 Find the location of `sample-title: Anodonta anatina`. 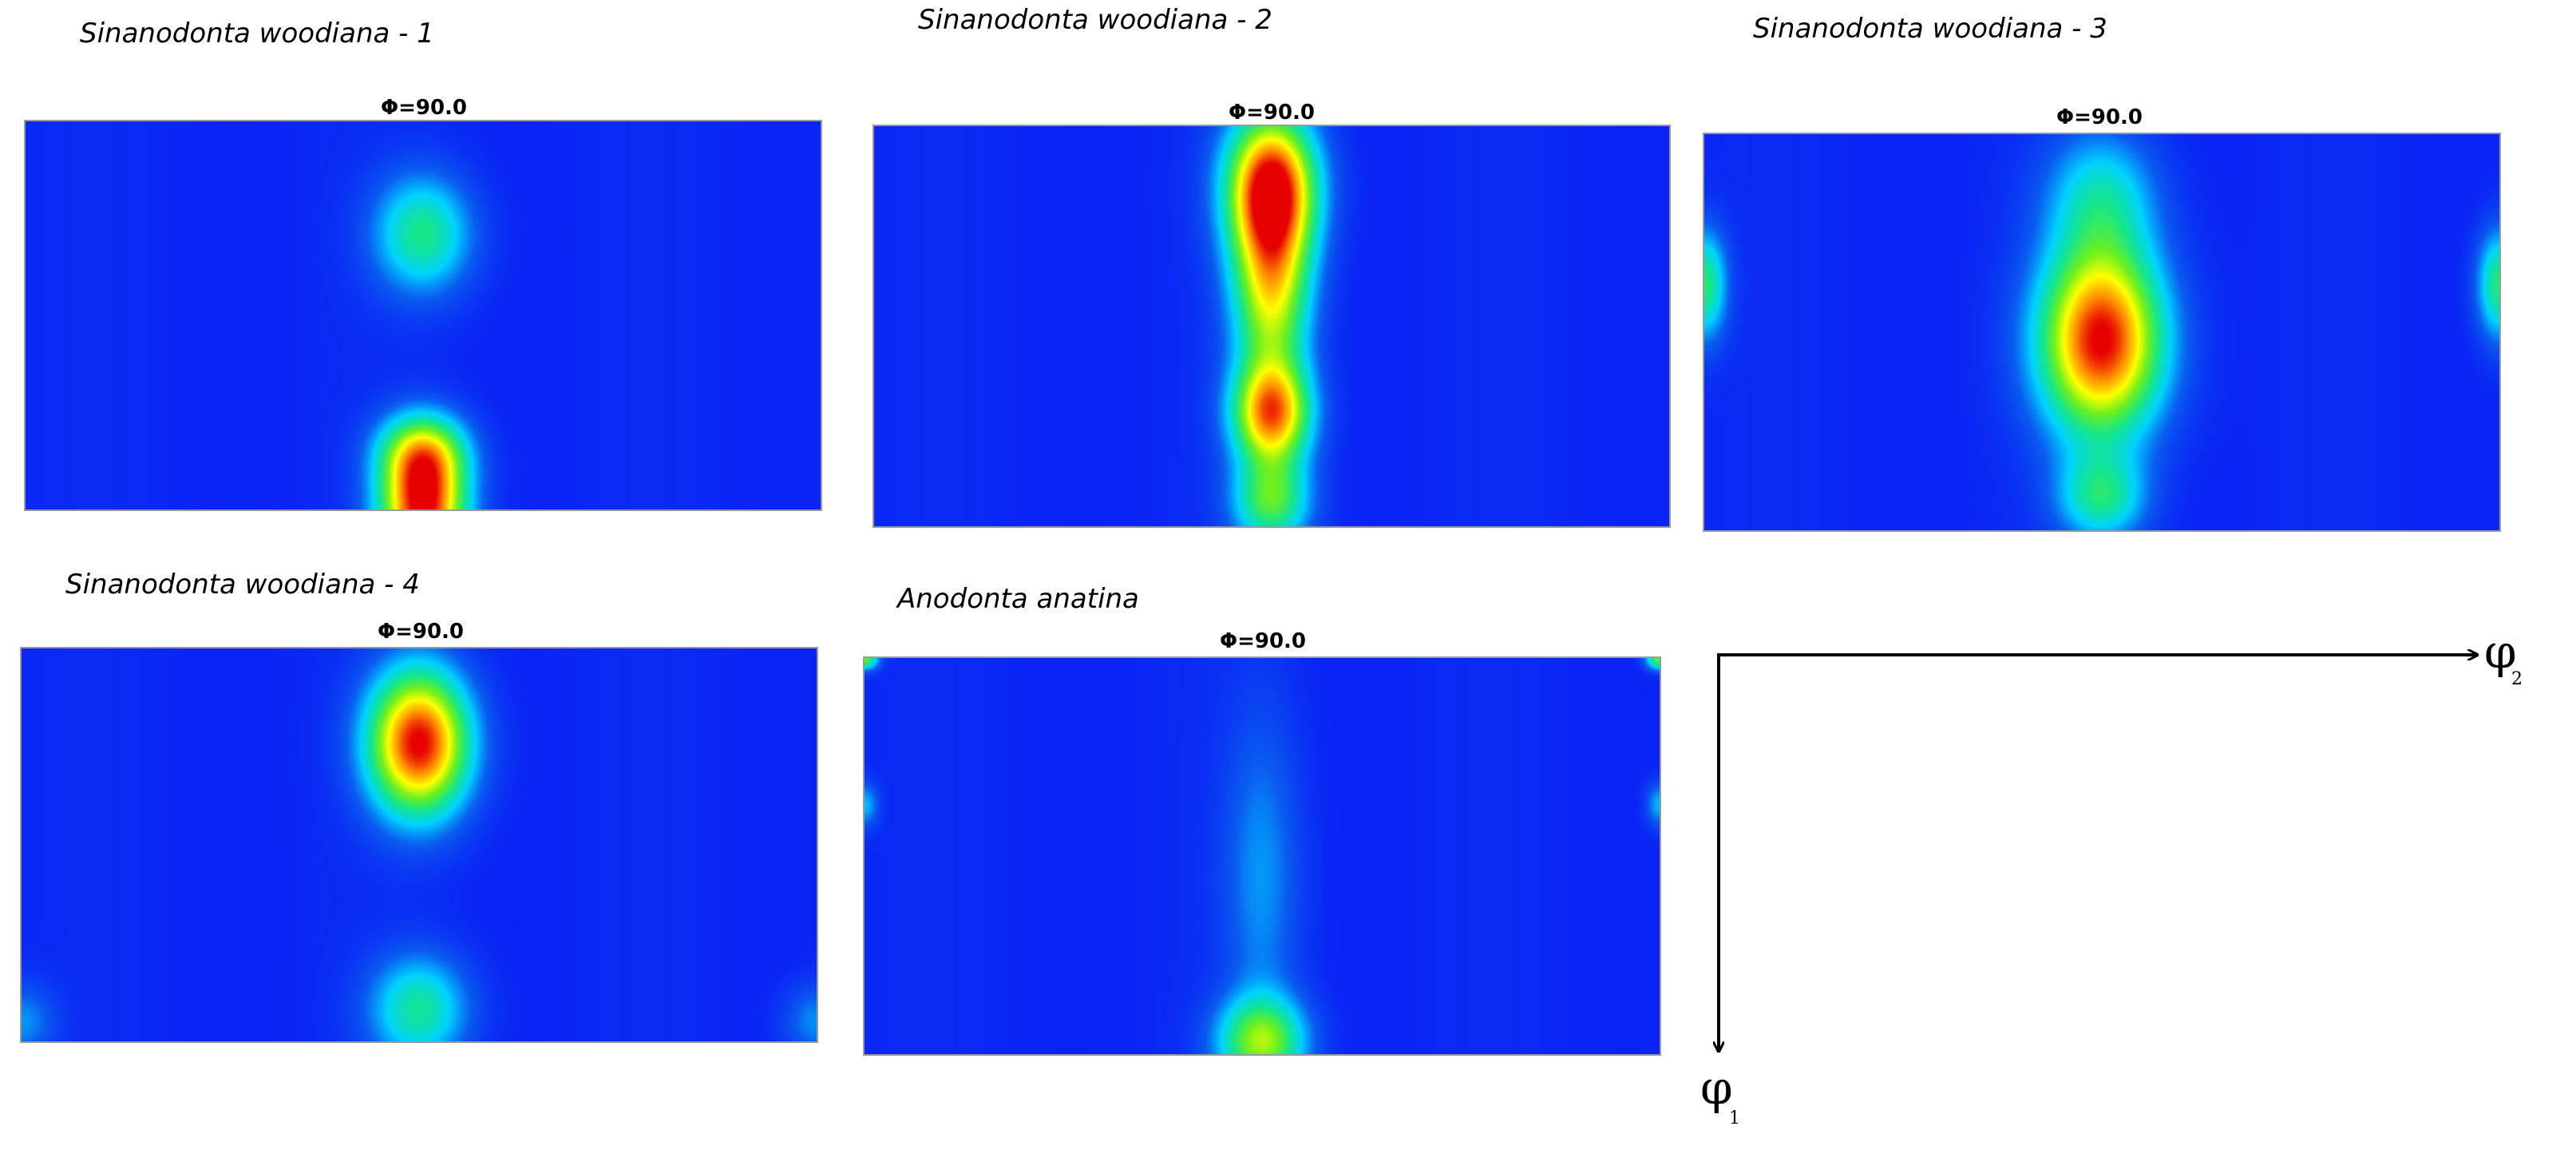

sample-title: Anodonta anatina is located at coordinates (1018, 599).